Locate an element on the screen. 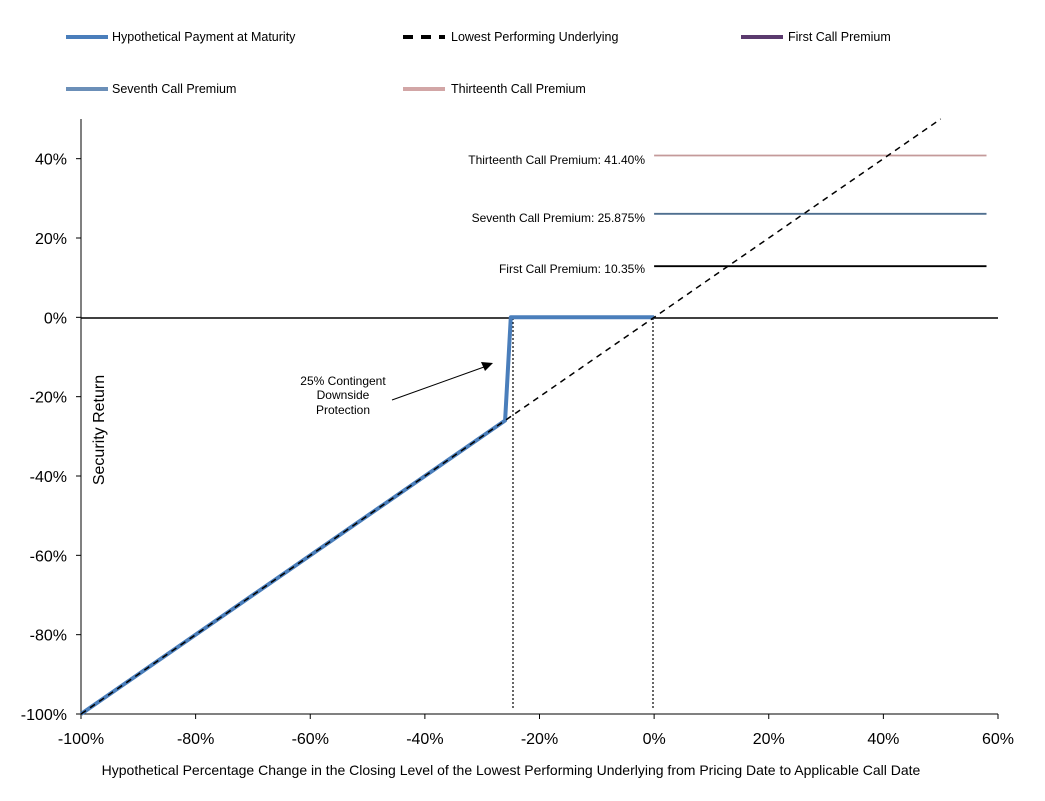  protection-annotation: 25% Contingent Downside Protection is located at coordinates (396, 389).